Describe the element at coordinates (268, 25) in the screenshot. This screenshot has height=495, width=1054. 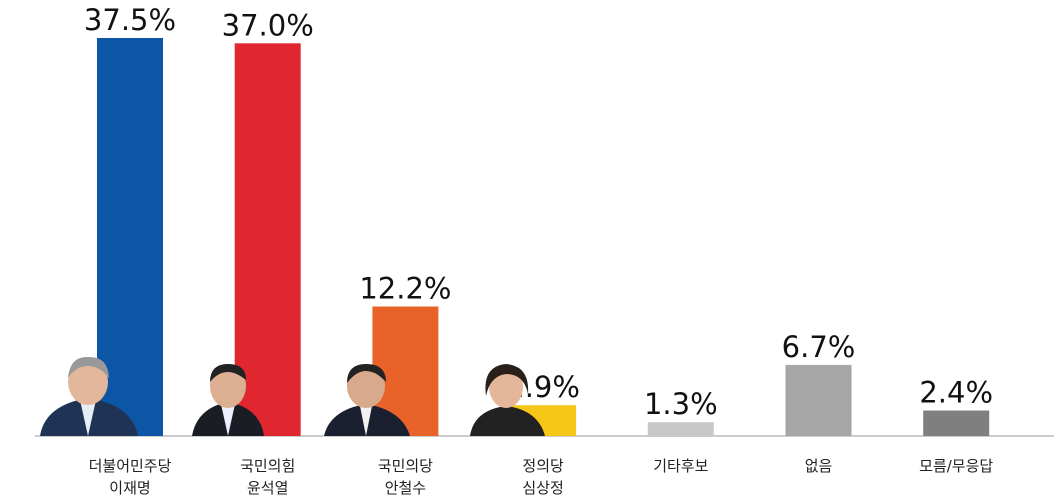
I see `value-label: 37.0%` at that location.